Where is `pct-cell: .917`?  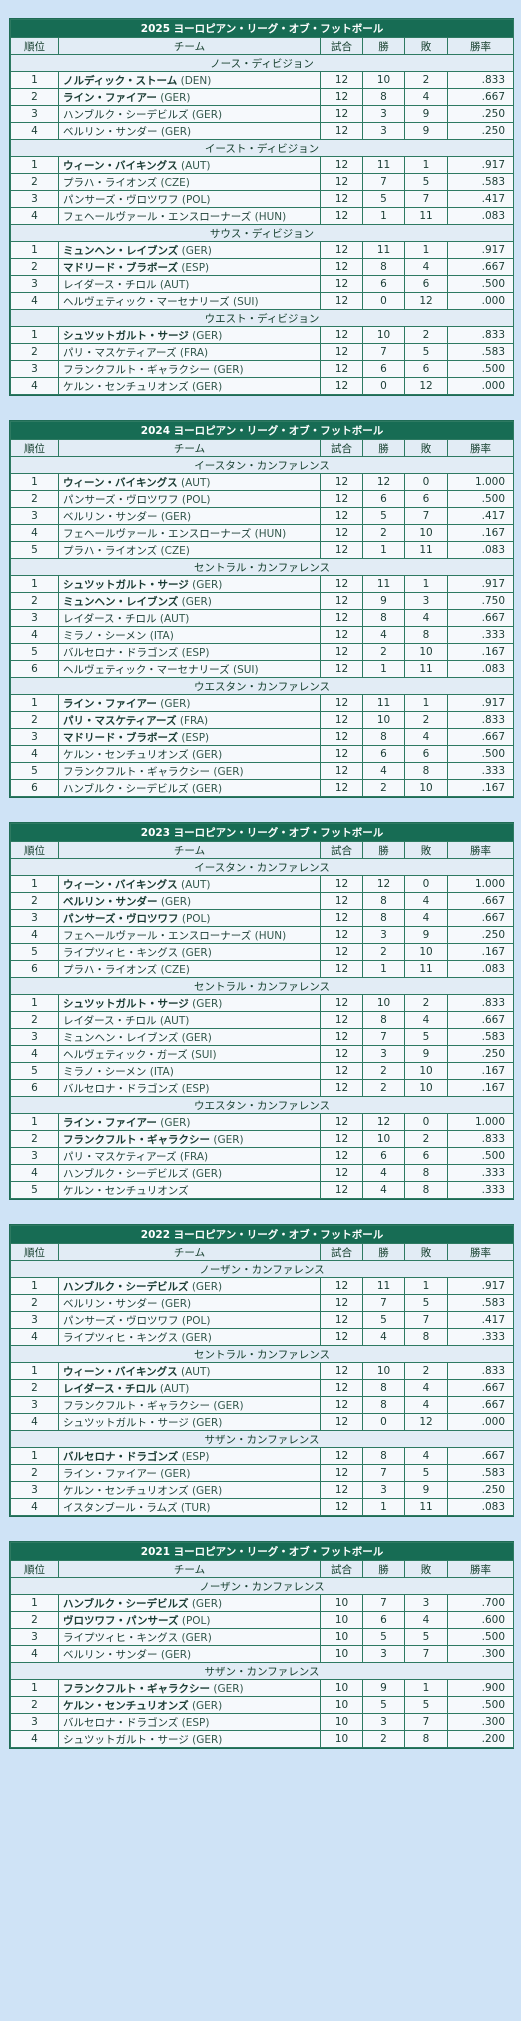 pct-cell: .917 is located at coordinates (480, 584).